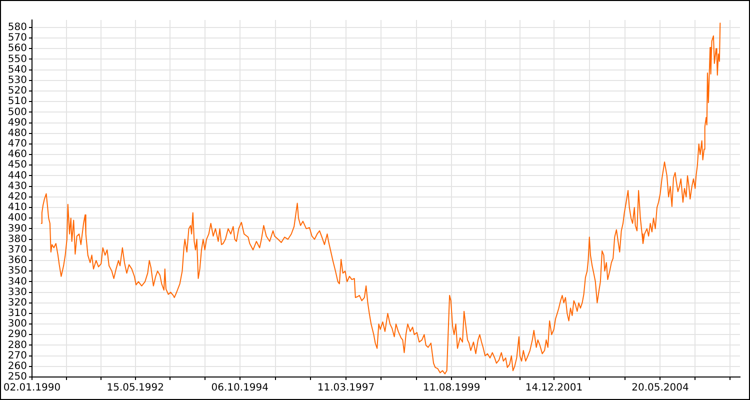  I want to click on y-tick-label: 460, so click(17, 154).